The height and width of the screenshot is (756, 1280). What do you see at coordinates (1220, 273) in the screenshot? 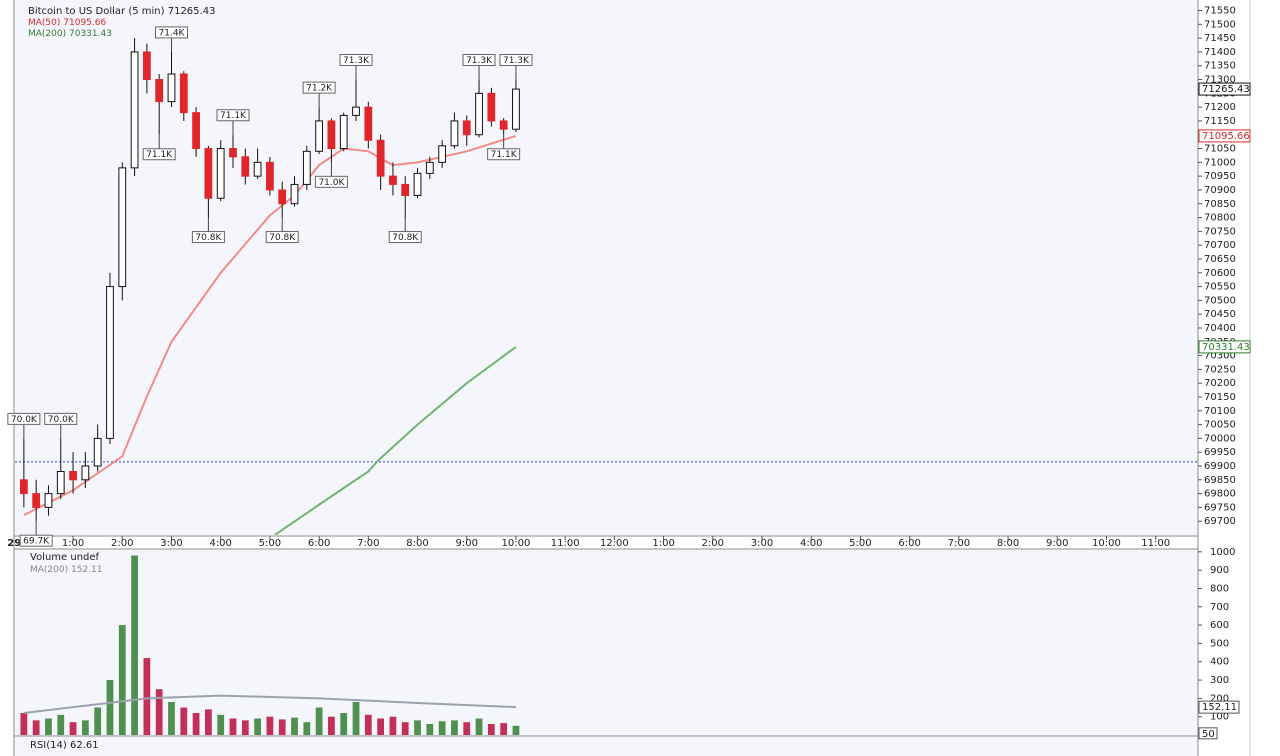
I see `y-tick-label: 70600` at bounding box center [1220, 273].